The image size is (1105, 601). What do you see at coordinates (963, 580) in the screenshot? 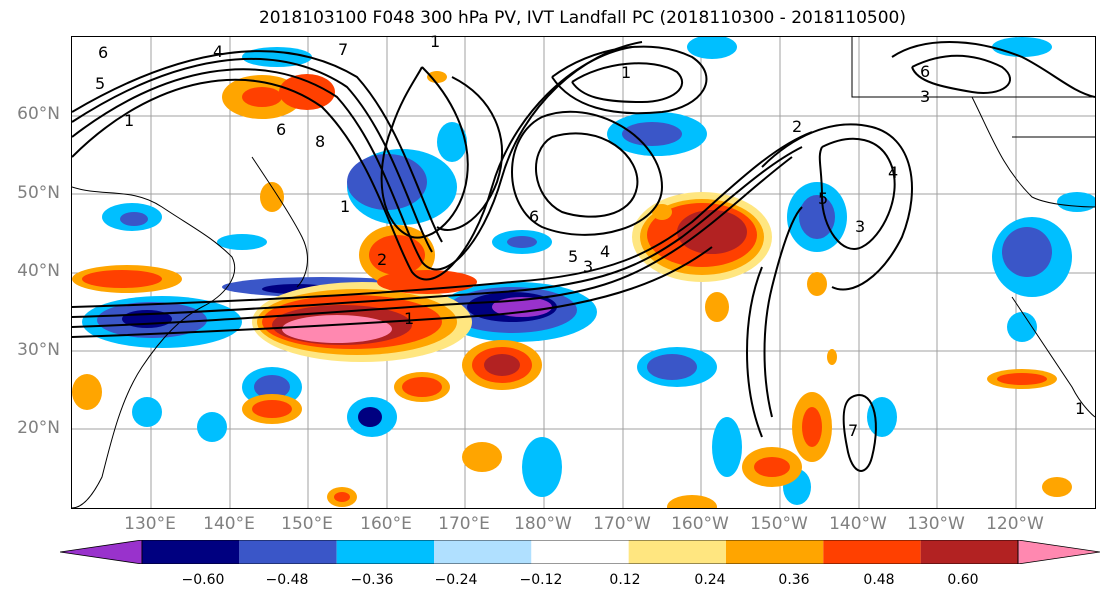
I see `colorbar-tick-060: 0.60` at bounding box center [963, 580].